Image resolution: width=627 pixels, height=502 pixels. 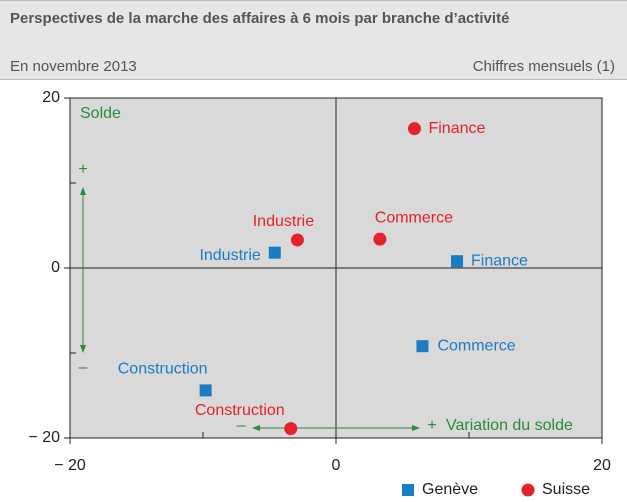 What do you see at coordinates (73, 66) in the screenshot?
I see `subtitle: En novembre 2013` at bounding box center [73, 66].